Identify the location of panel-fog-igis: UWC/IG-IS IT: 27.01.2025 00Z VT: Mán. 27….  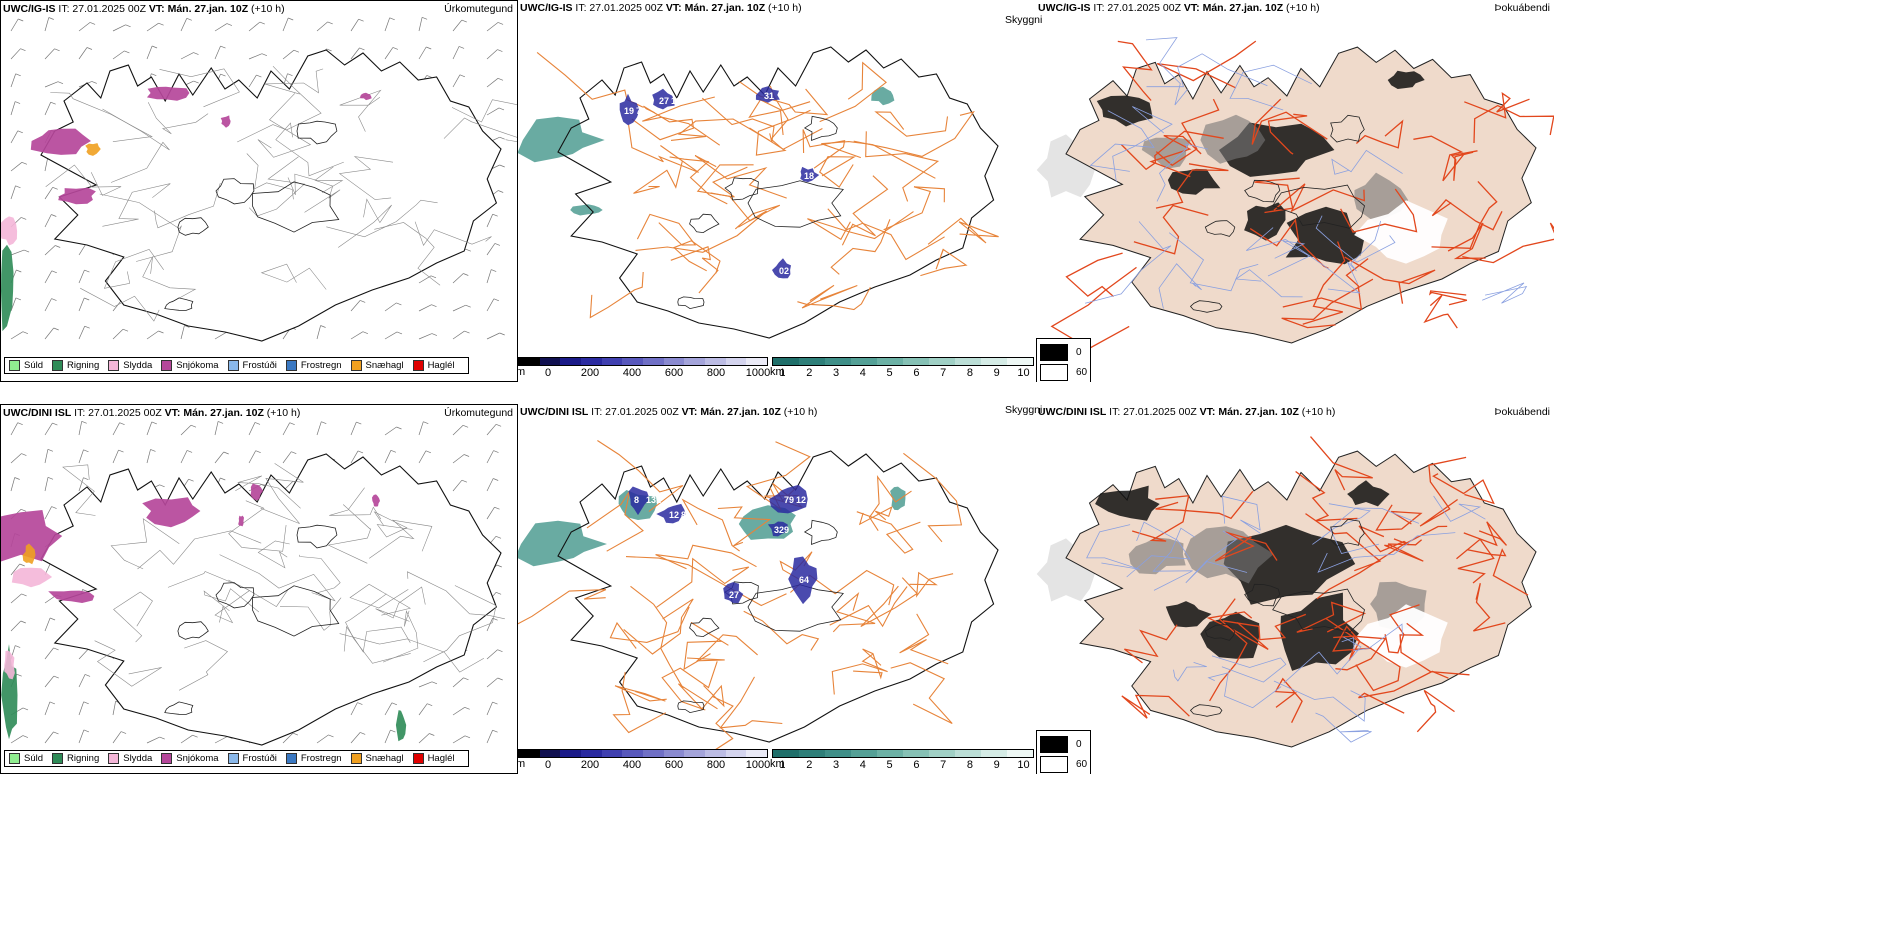
(1295, 191).